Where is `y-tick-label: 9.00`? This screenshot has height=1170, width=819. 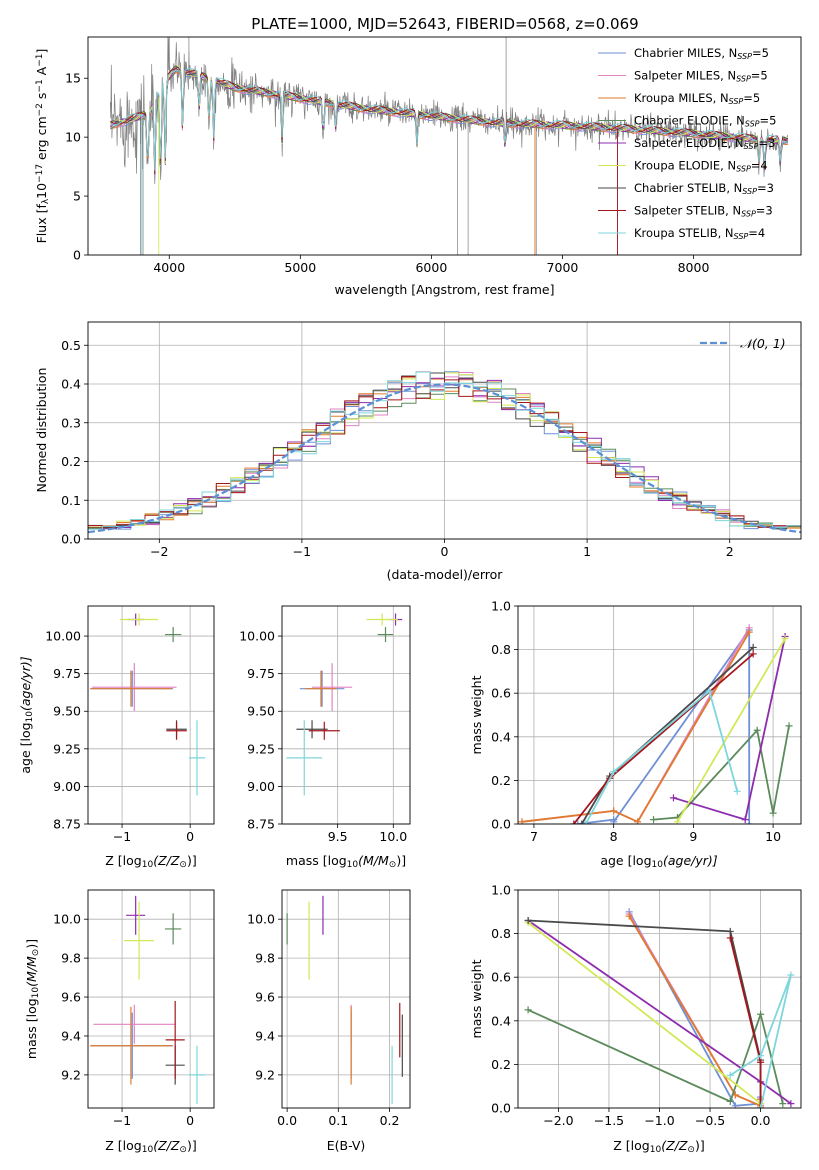 y-tick-label: 9.00 is located at coordinates (67, 786).